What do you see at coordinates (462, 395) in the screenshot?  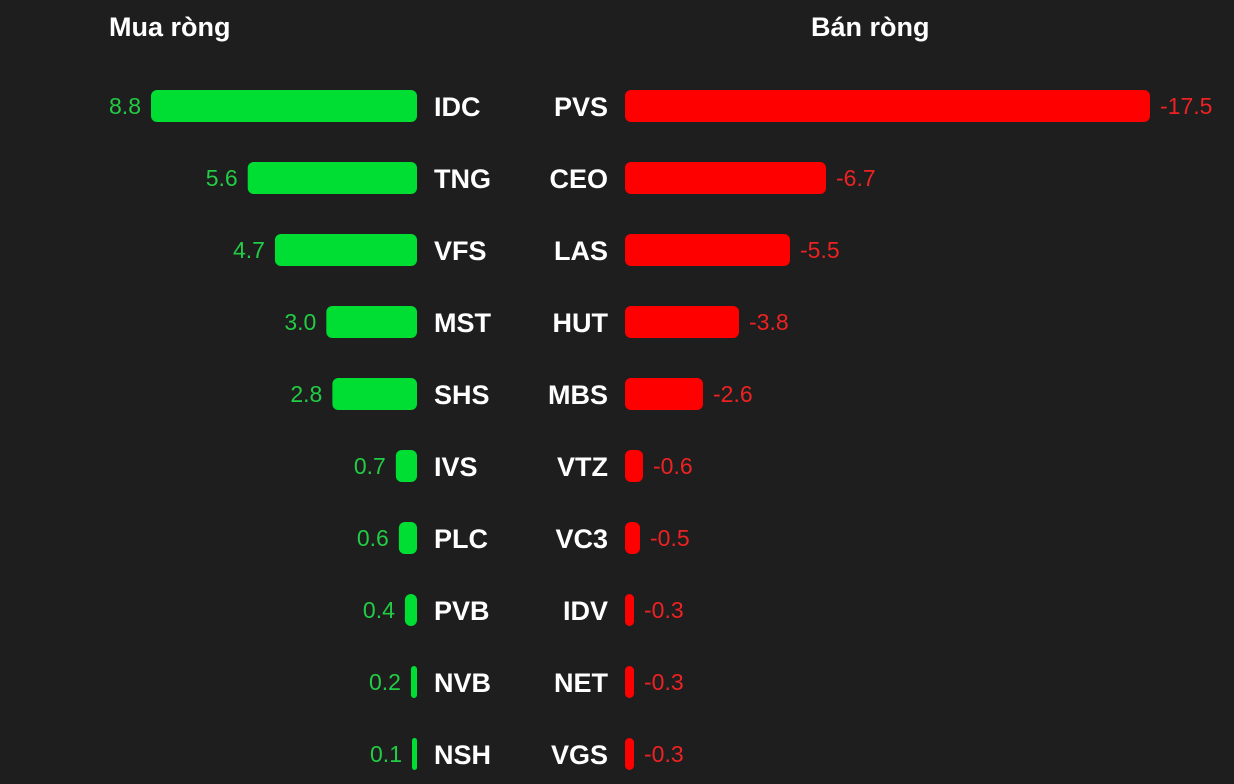 I see `buy-ticker-label: SHS` at bounding box center [462, 395].